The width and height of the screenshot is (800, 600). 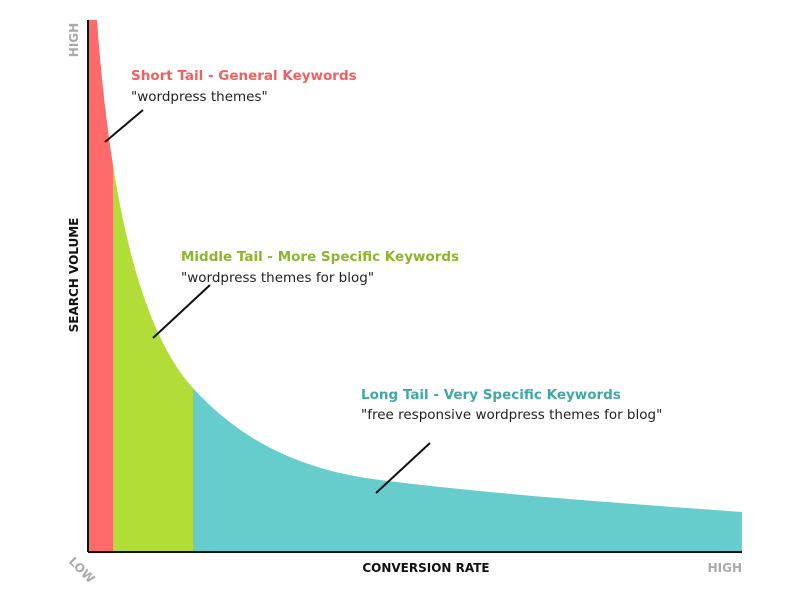 I want to click on segment-example: "wordpress themes for blog", so click(x=277, y=278).